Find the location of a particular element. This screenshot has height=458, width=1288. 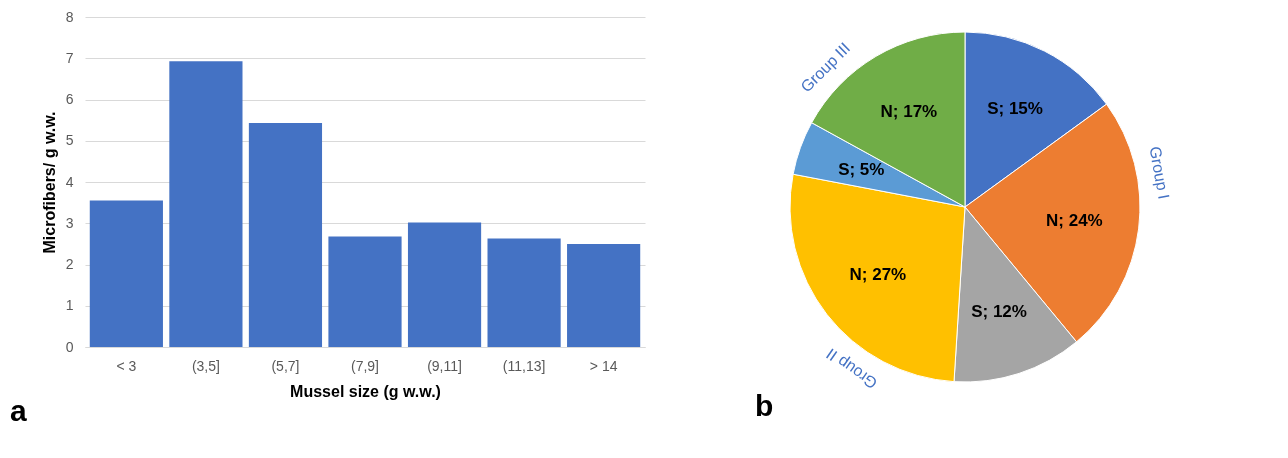

slice-label: S; 12% is located at coordinates (999, 311).